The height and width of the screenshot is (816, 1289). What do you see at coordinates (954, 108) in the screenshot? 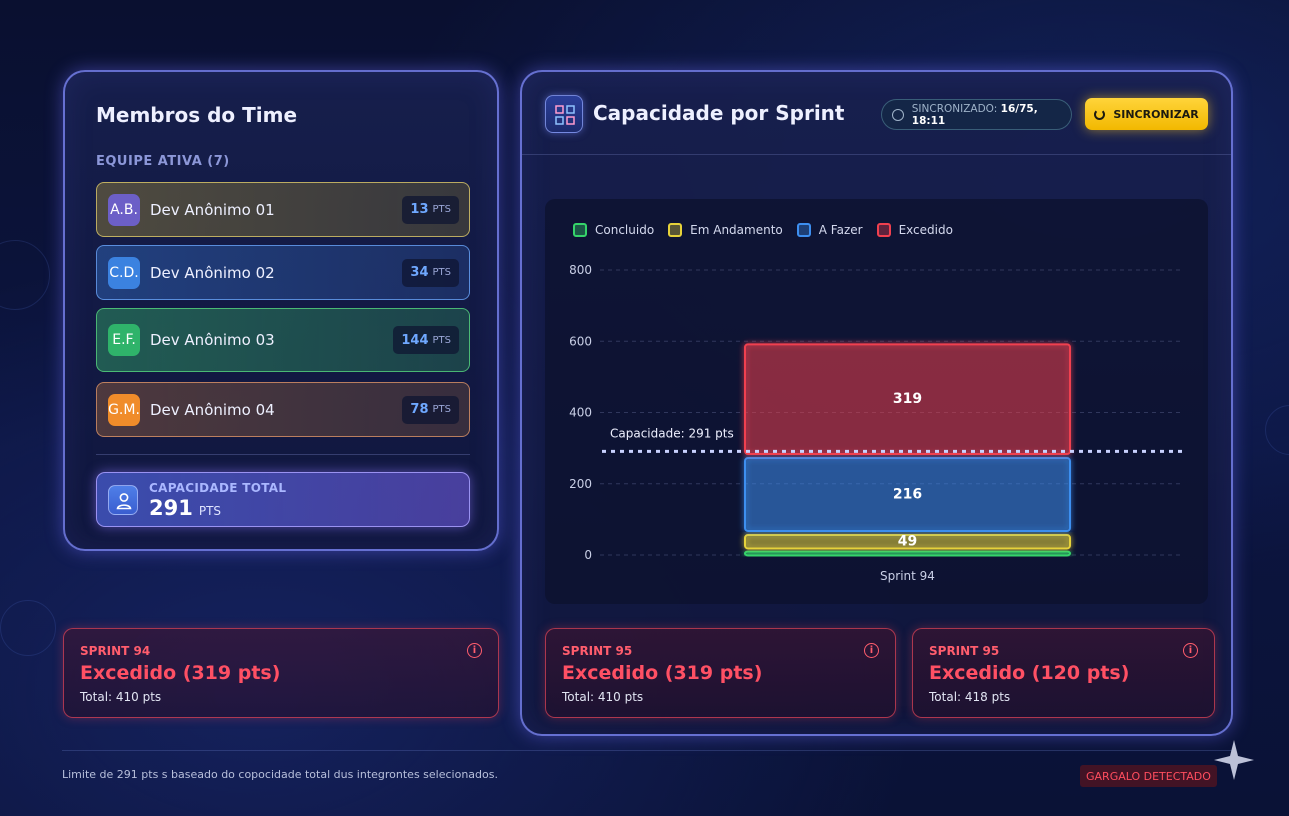
I see `sync-status-label: SINCRONIZADO:` at bounding box center [954, 108].